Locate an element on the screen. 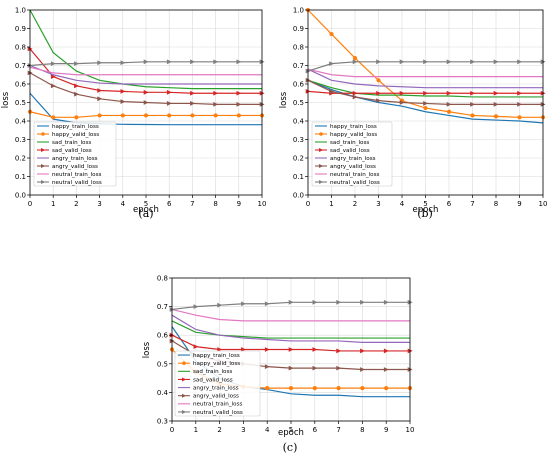 The height and width of the screenshot is (456, 550). x-tick-label: 10 is located at coordinates (262, 204).